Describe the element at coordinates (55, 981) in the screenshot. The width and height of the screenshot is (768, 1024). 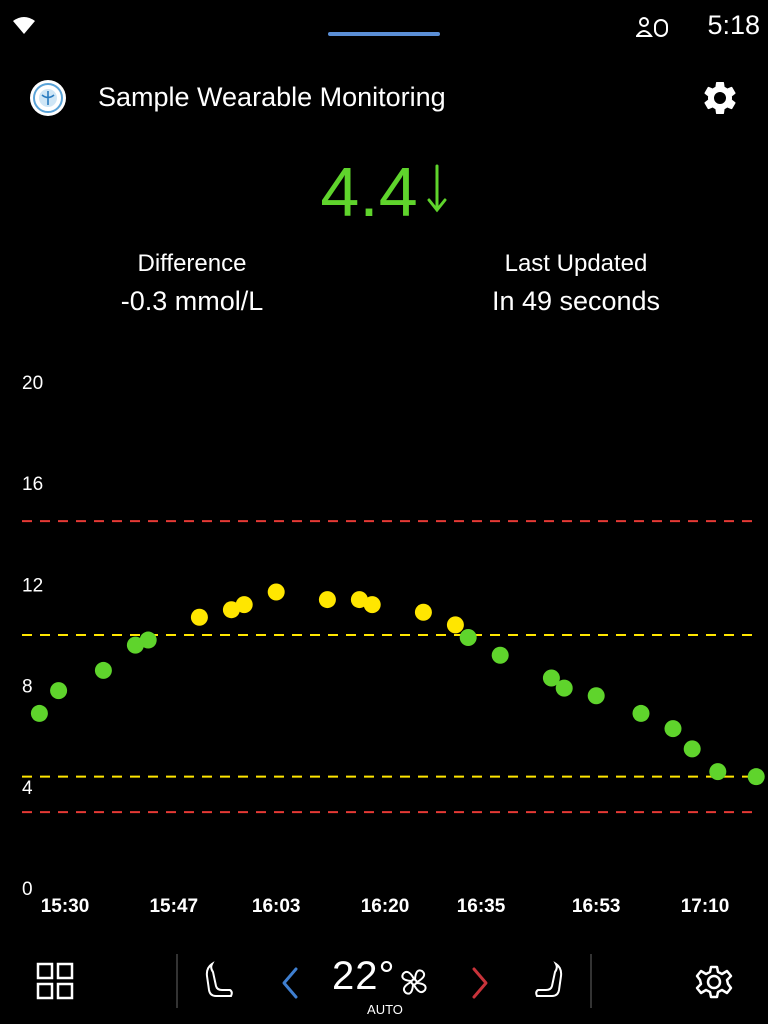
I see `apps-grid-icon` at that location.